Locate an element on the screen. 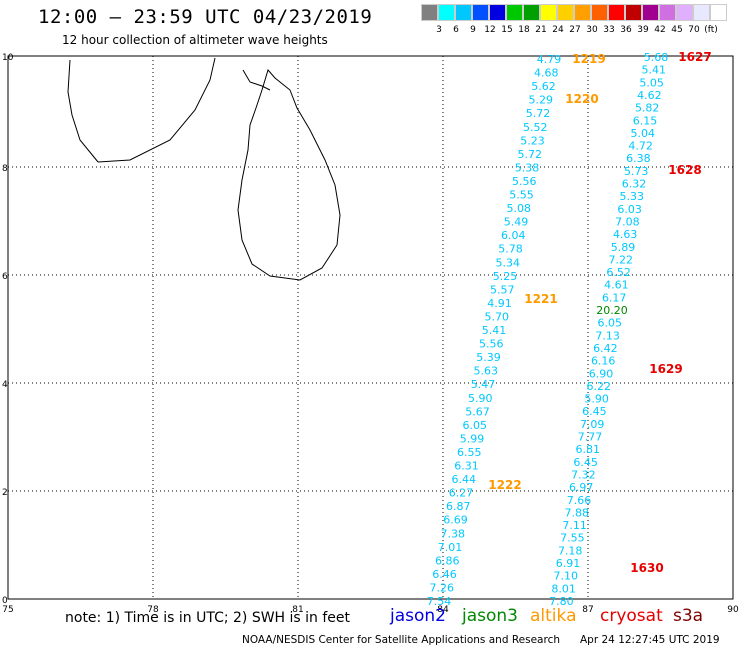 Image resolution: width=740 pixels, height=650 pixels. legend-label: 42 is located at coordinates (660, 30).